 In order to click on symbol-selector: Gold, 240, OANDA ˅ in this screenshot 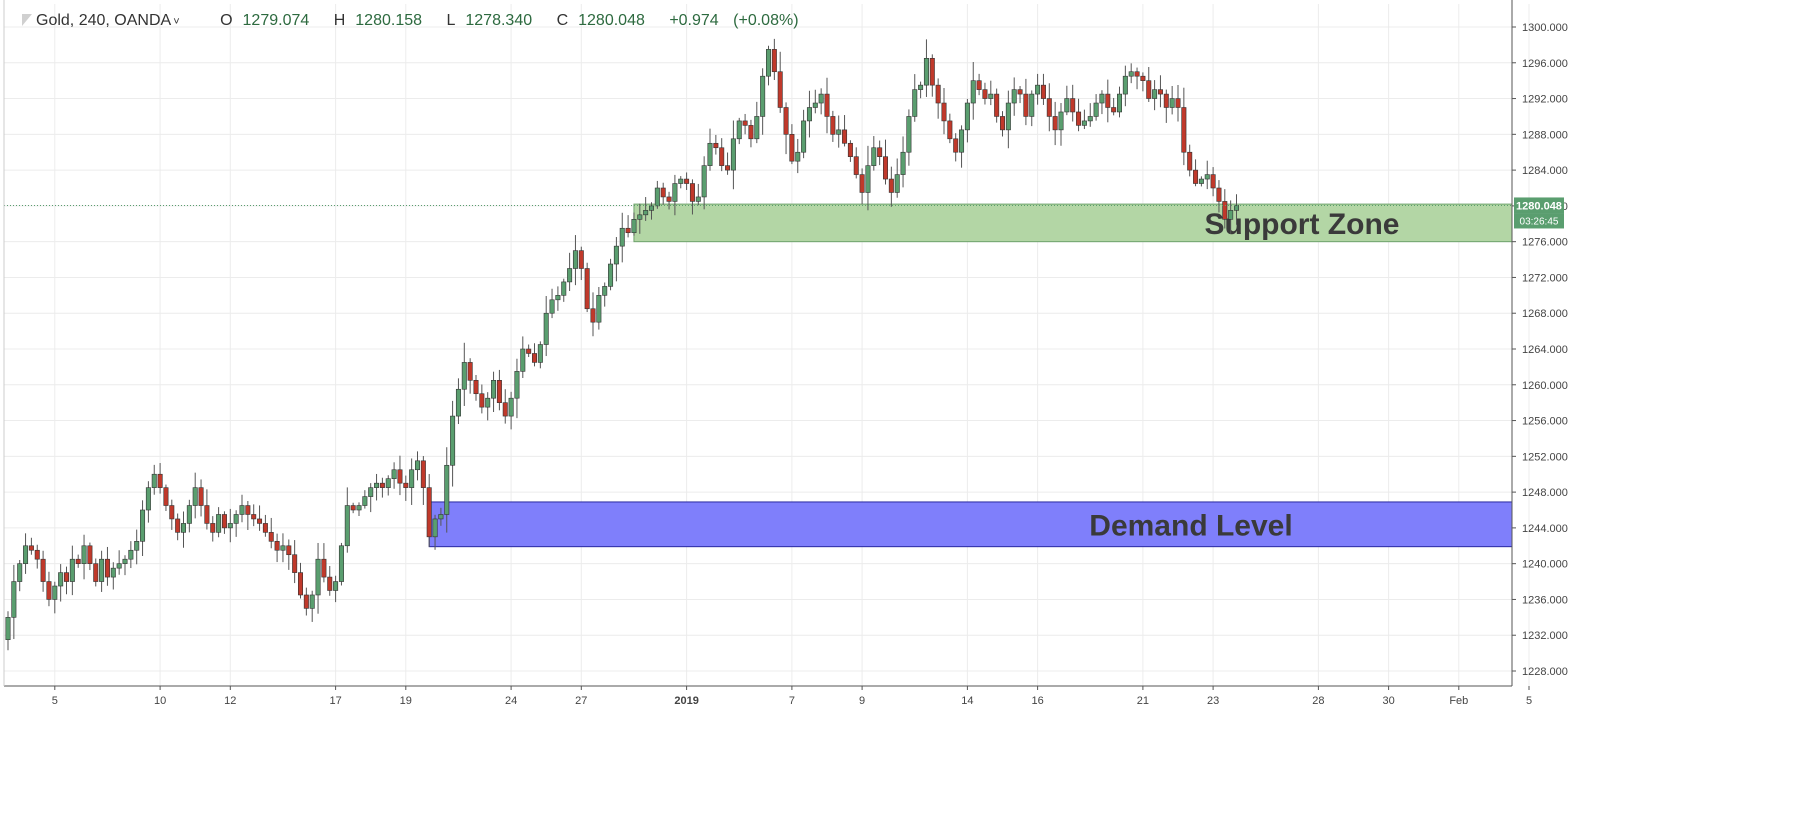, I will do `click(103, 20)`.